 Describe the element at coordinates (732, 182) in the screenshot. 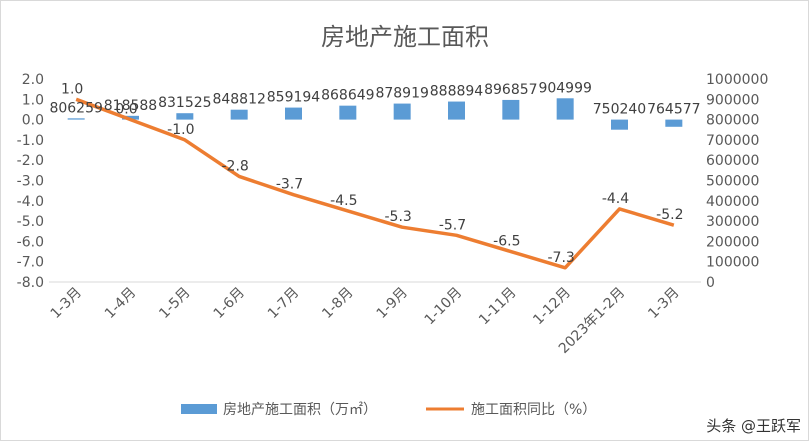

I see `right-axis-tick-label: 500000` at that location.